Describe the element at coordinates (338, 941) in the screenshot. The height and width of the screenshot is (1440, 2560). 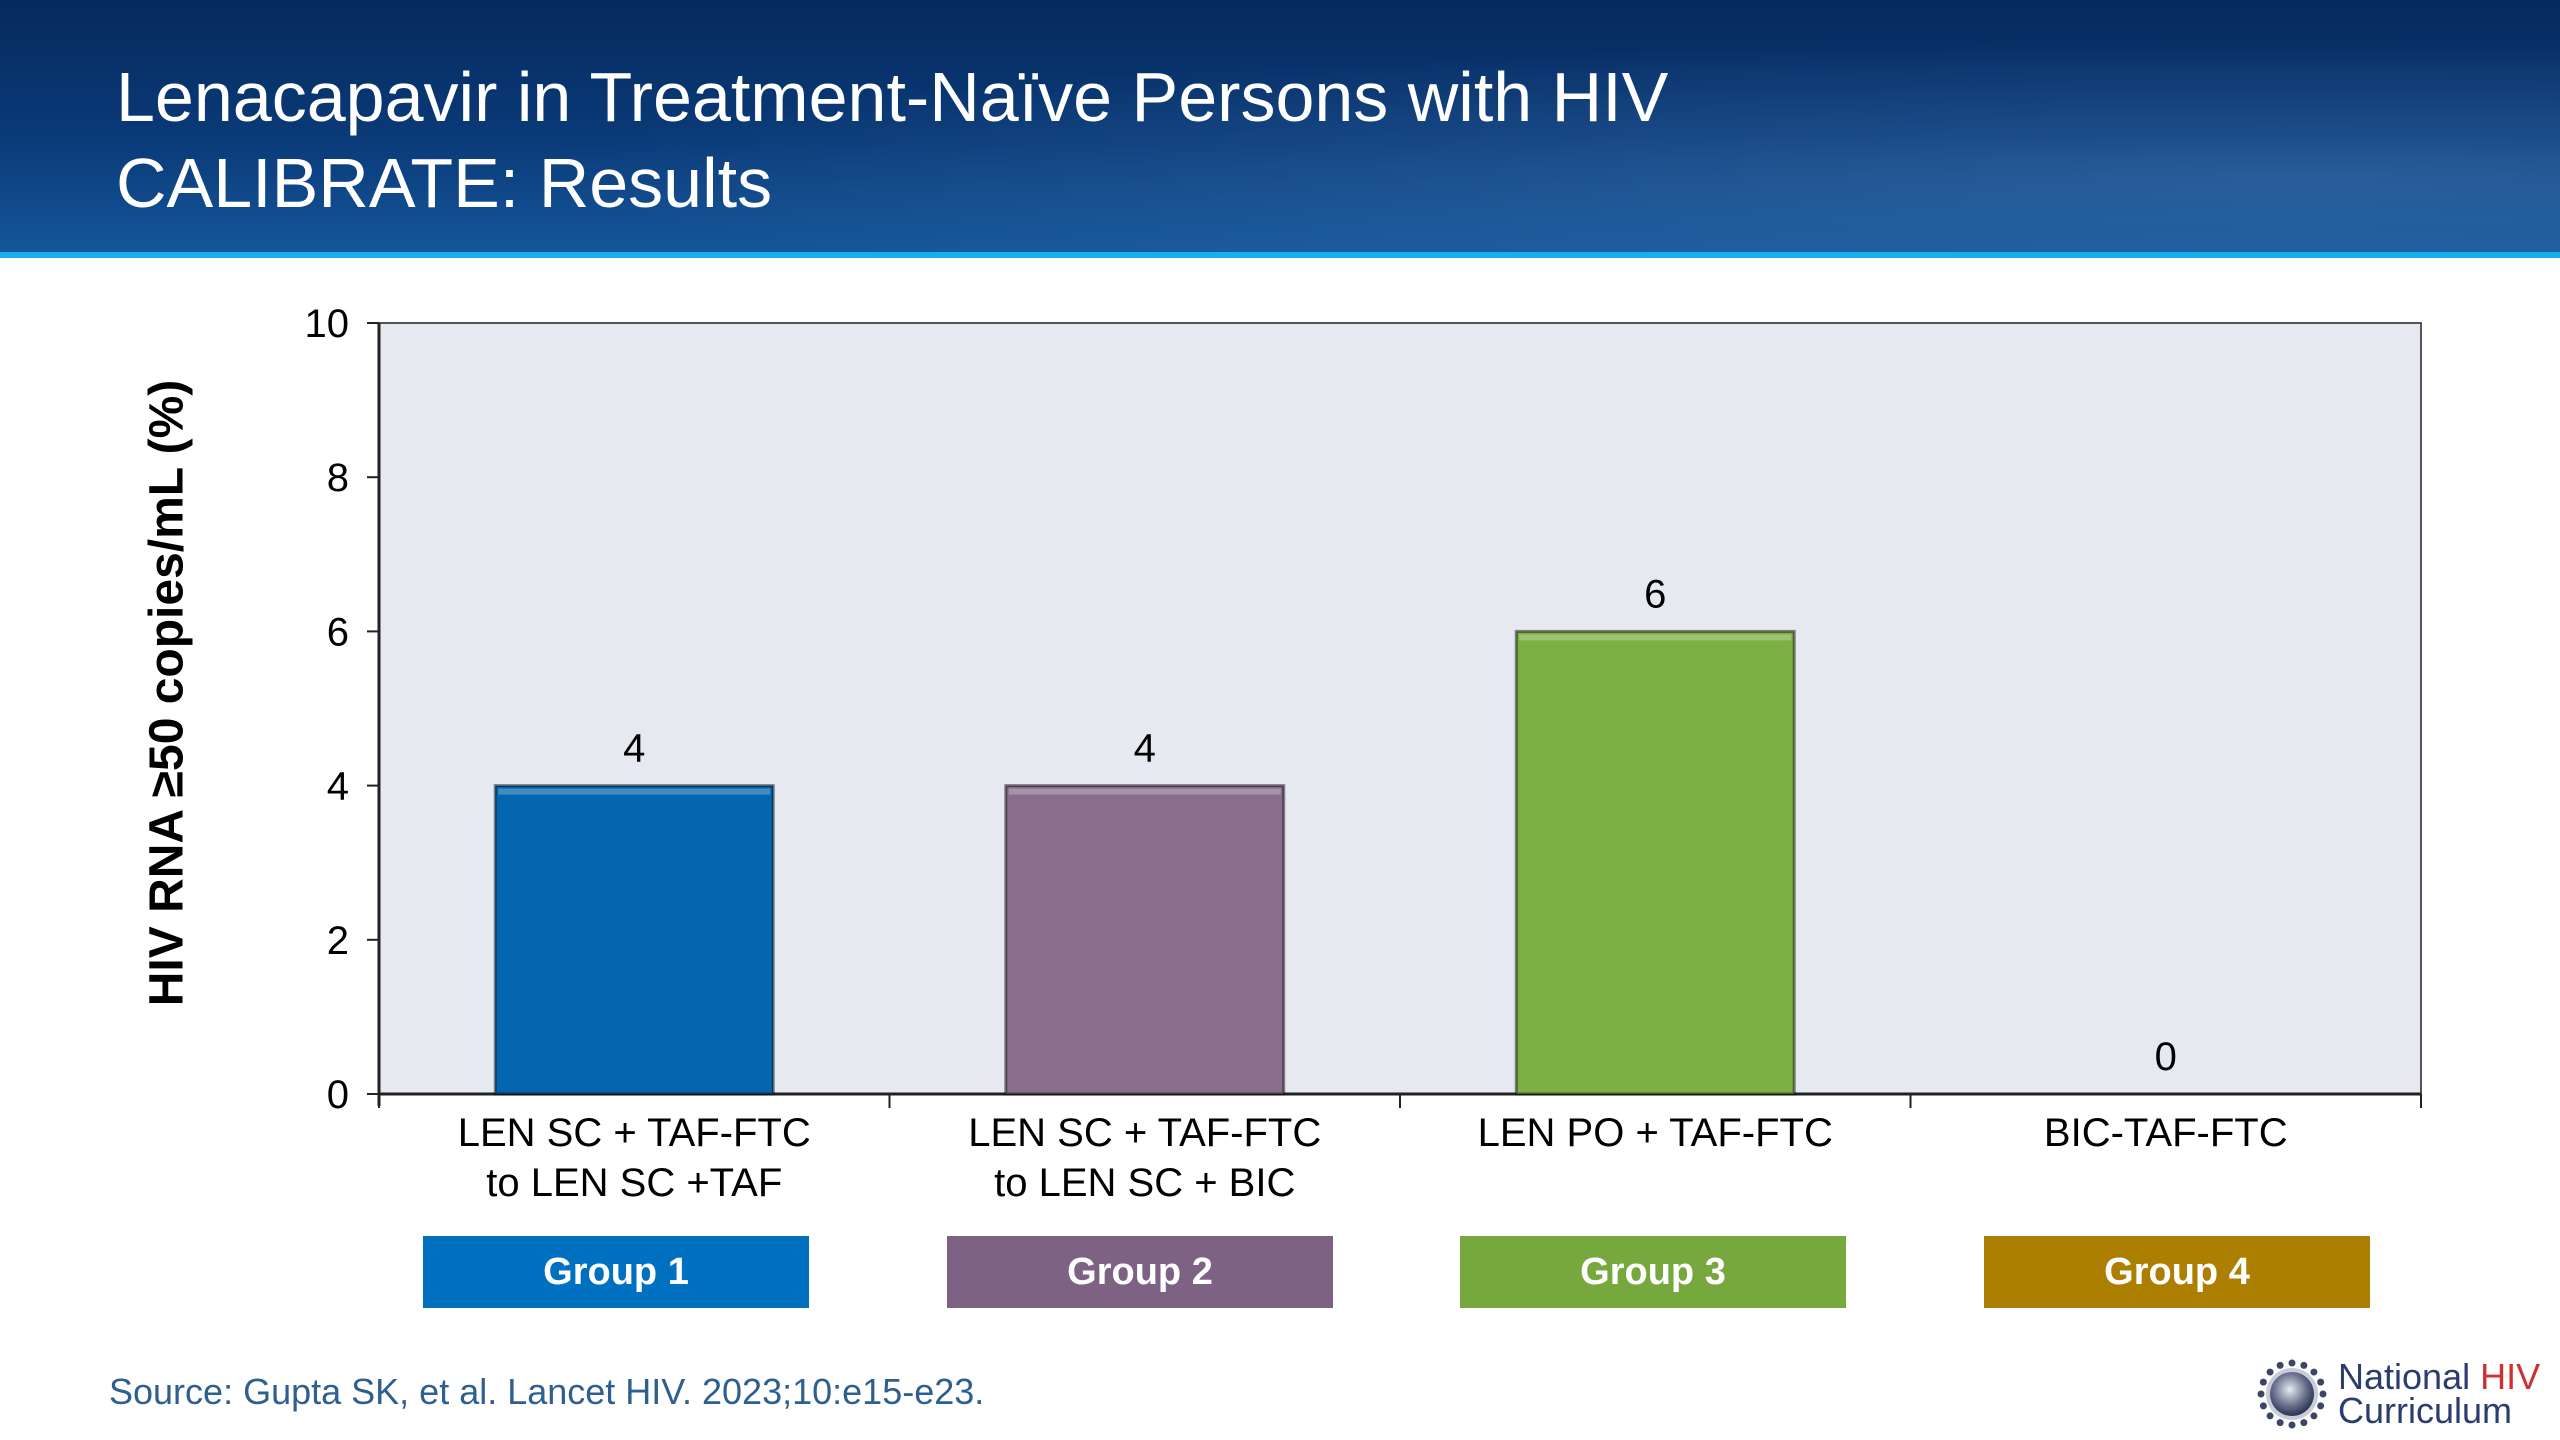
I see `y-tick-label: 2` at that location.